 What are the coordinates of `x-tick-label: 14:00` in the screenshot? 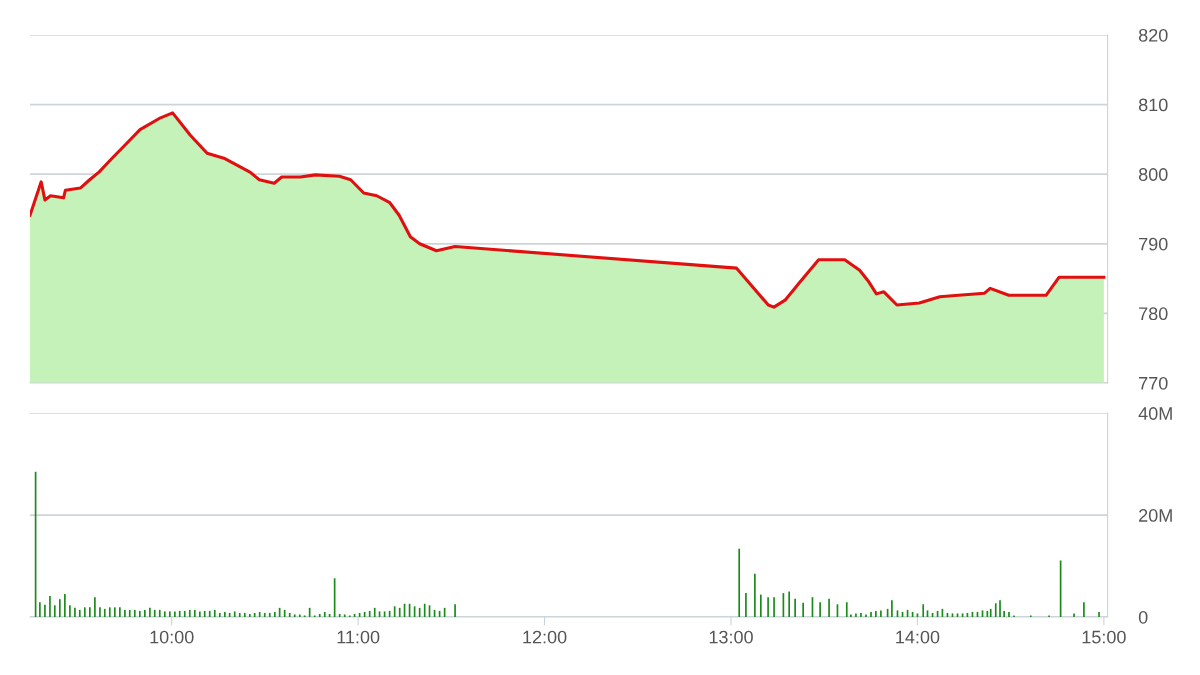 It's located at (918, 637).